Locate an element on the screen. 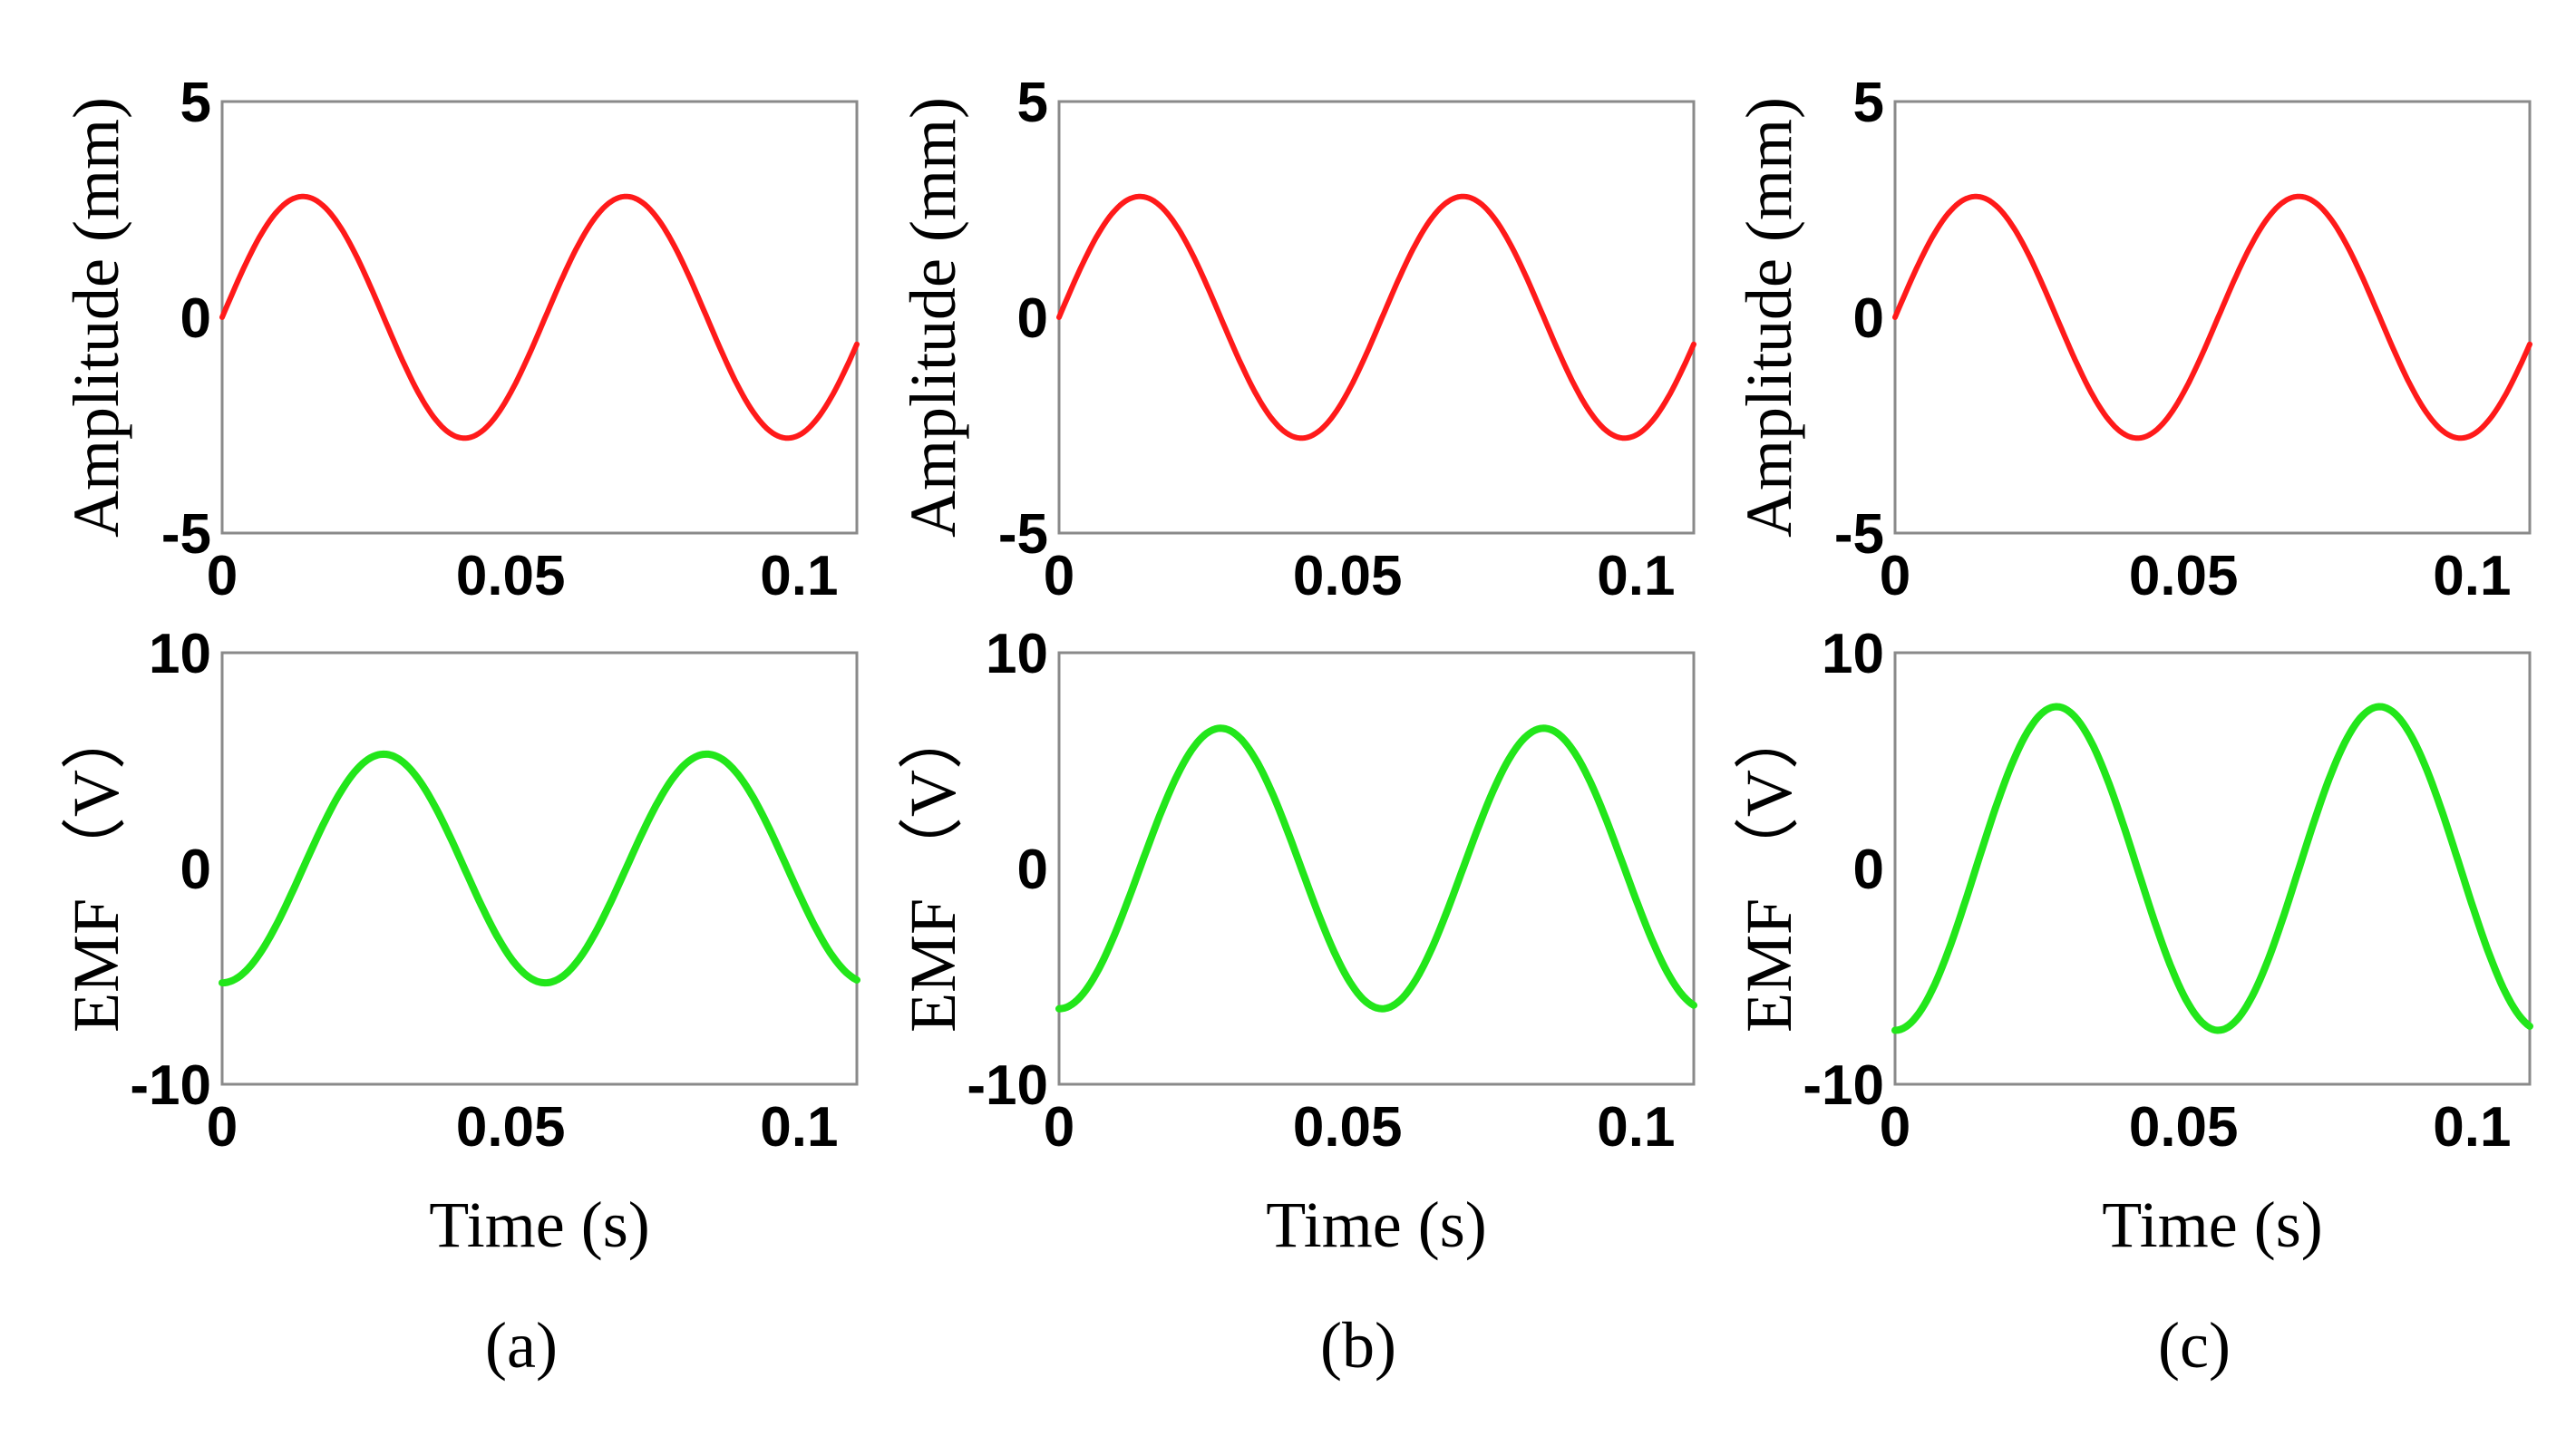 The height and width of the screenshot is (1436, 2576). panel-label: (a) is located at coordinates (521, 1345).